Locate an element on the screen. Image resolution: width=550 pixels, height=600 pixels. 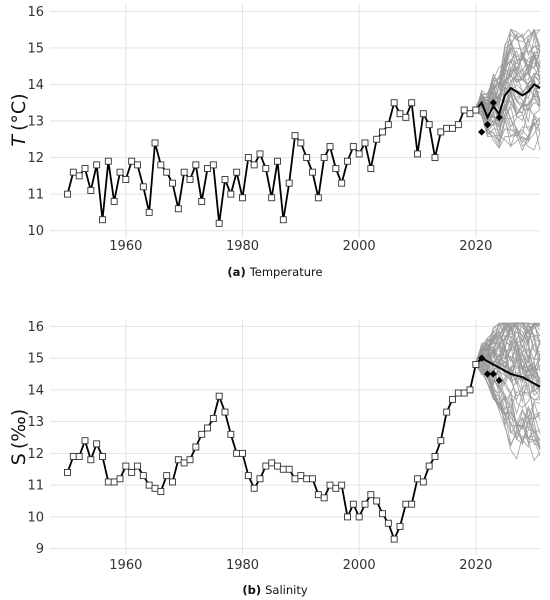
y-tick-label: 16 is located at coordinates (35, 12).